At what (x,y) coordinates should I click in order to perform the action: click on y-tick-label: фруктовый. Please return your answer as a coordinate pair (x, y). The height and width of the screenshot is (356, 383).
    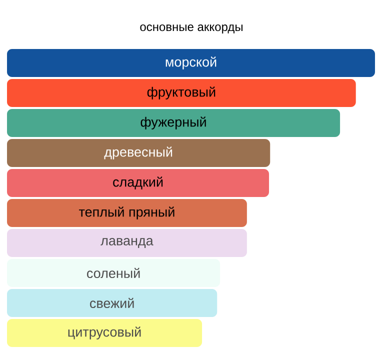
    Looking at the image, I should click on (181, 93).